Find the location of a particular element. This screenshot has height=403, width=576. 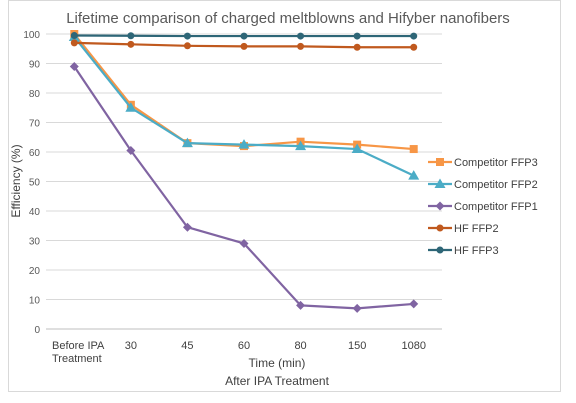

legend-label: Competitor FFP2 is located at coordinates (496, 185).